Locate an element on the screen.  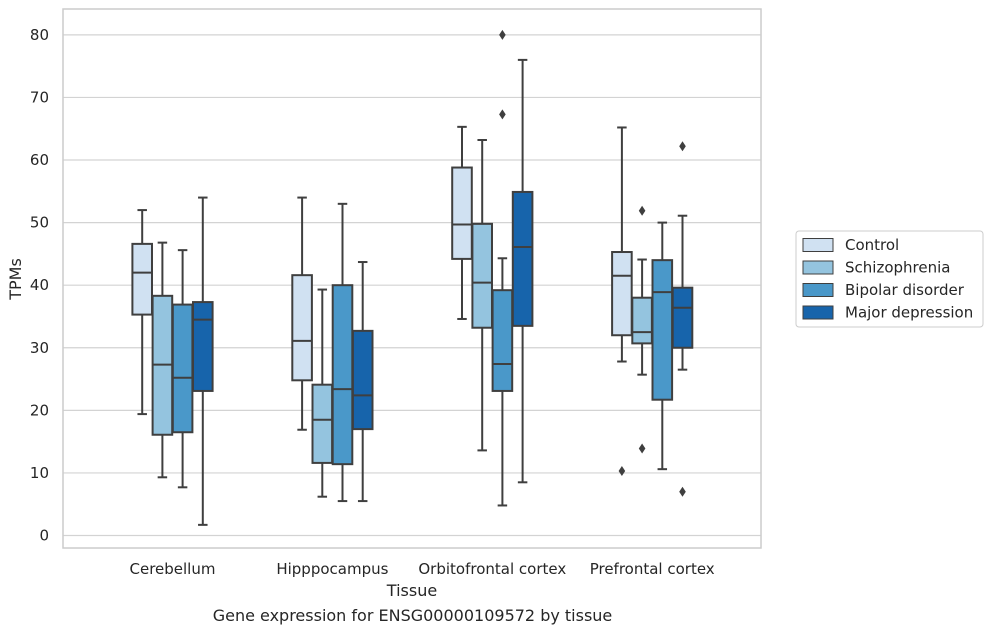
box-1-4-iqr is located at coordinates (622, 294).